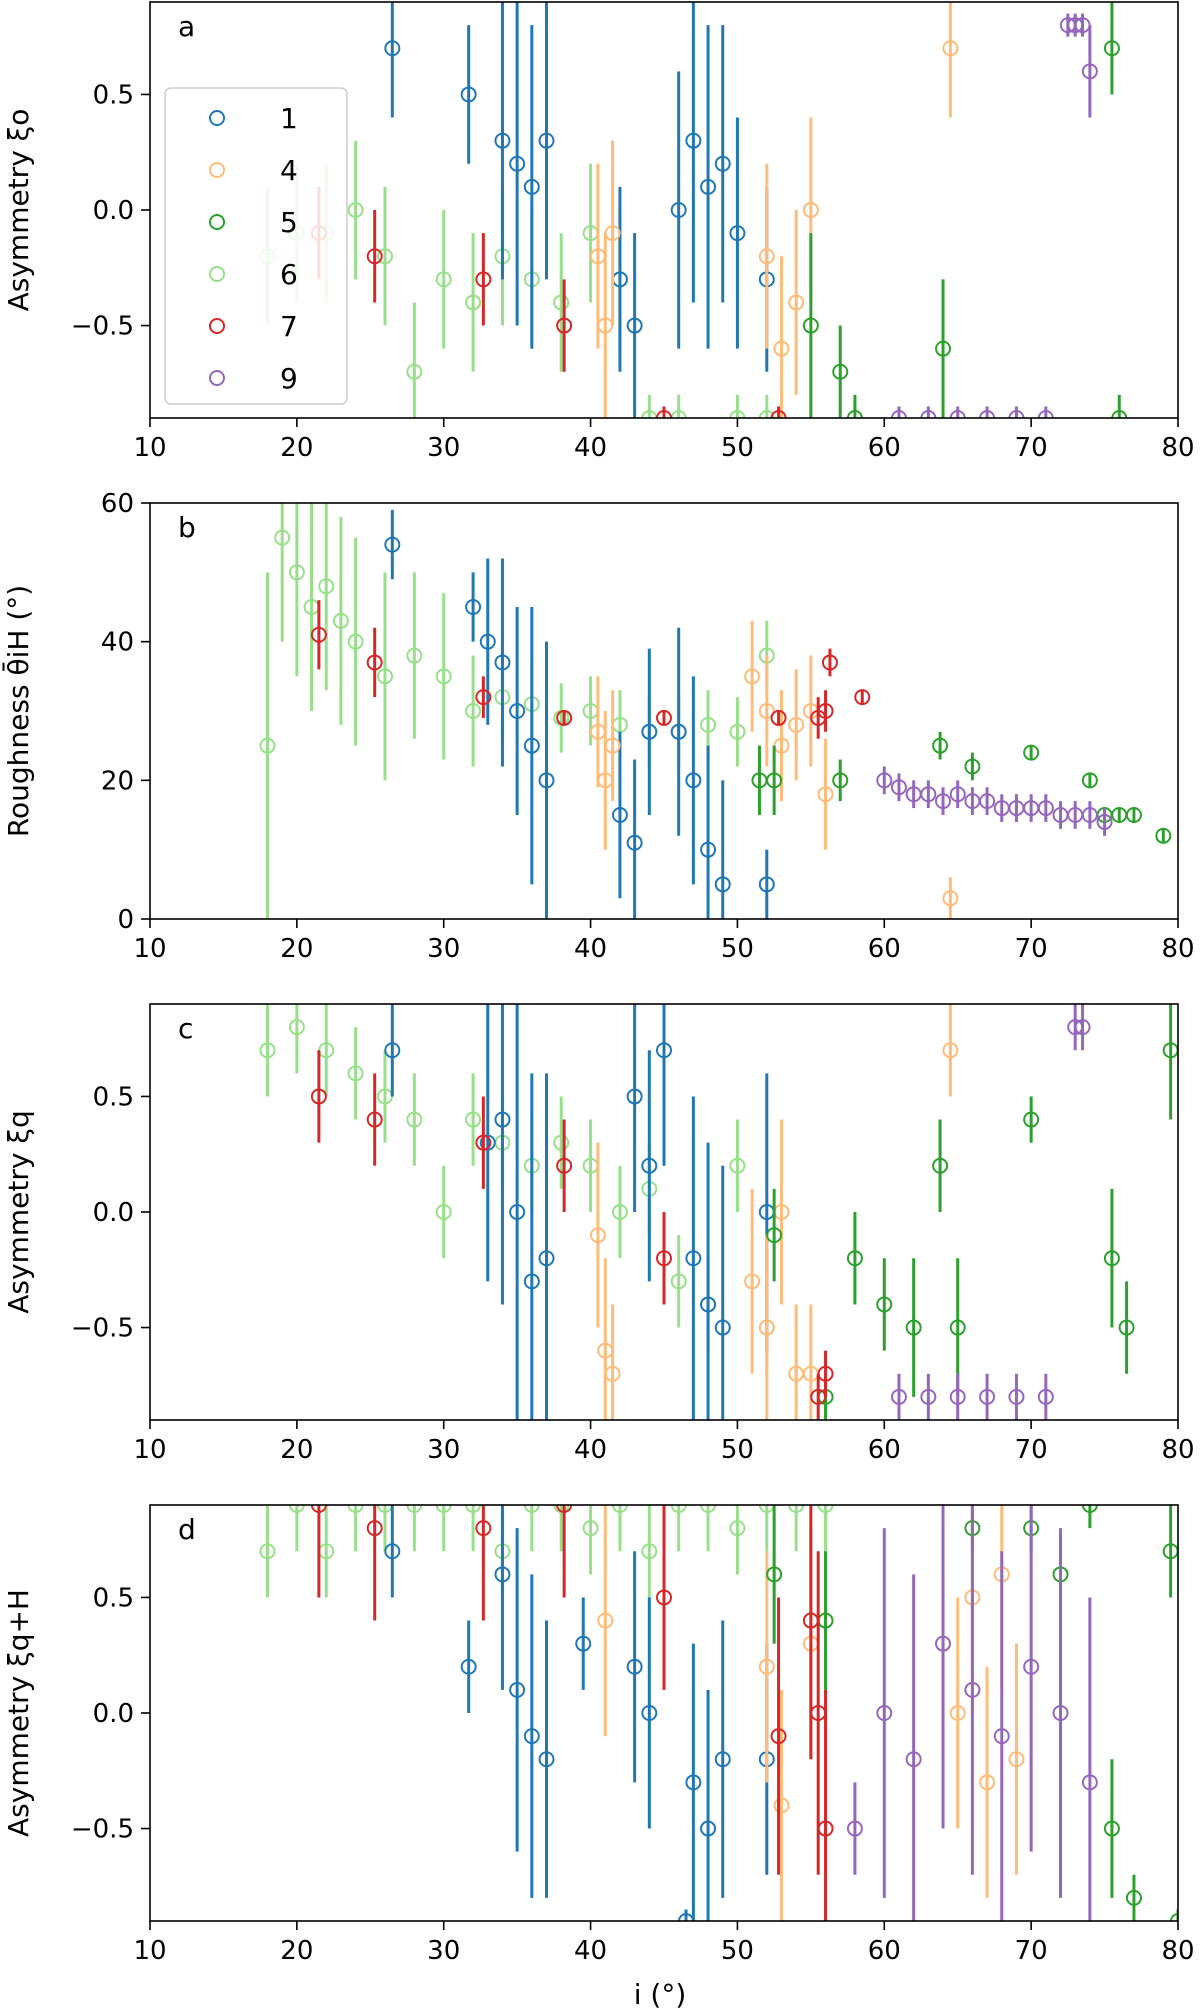  I want to click on y-tick-label: −0.5, so click(102, 1329).